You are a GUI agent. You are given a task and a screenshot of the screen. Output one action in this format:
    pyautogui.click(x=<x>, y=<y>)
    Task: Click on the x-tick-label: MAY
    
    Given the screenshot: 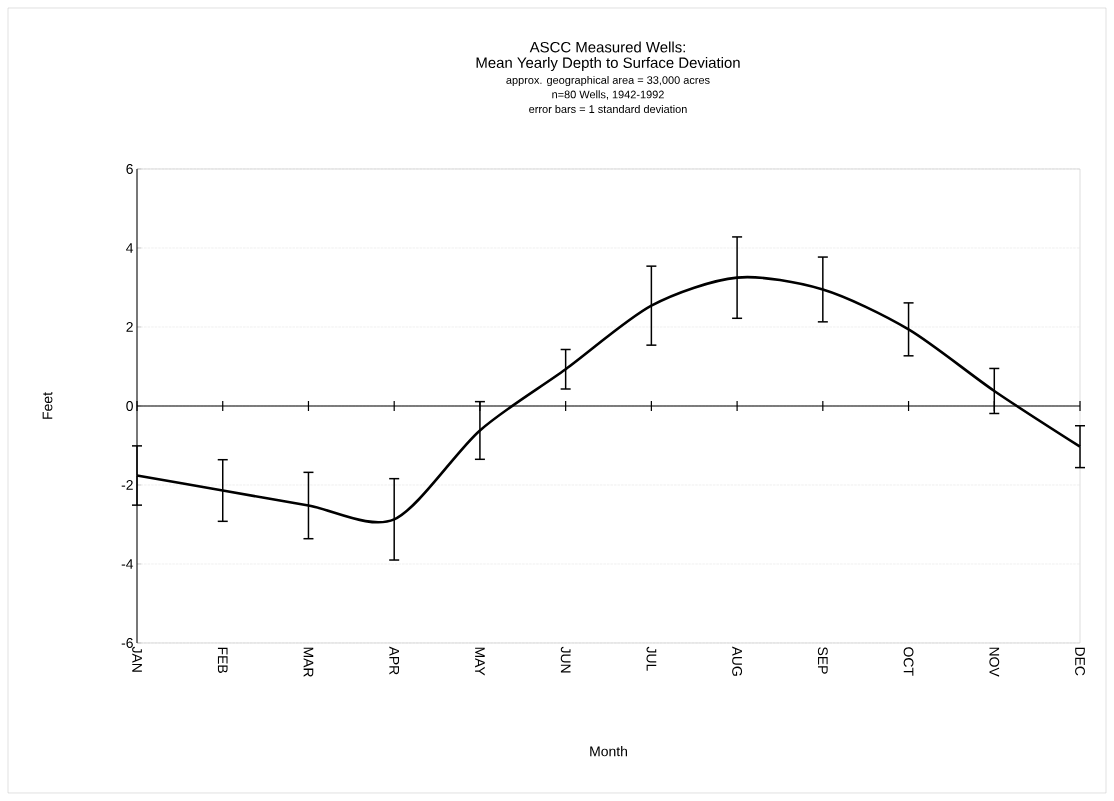 What is the action you would take?
    pyautogui.click(x=480, y=661)
    